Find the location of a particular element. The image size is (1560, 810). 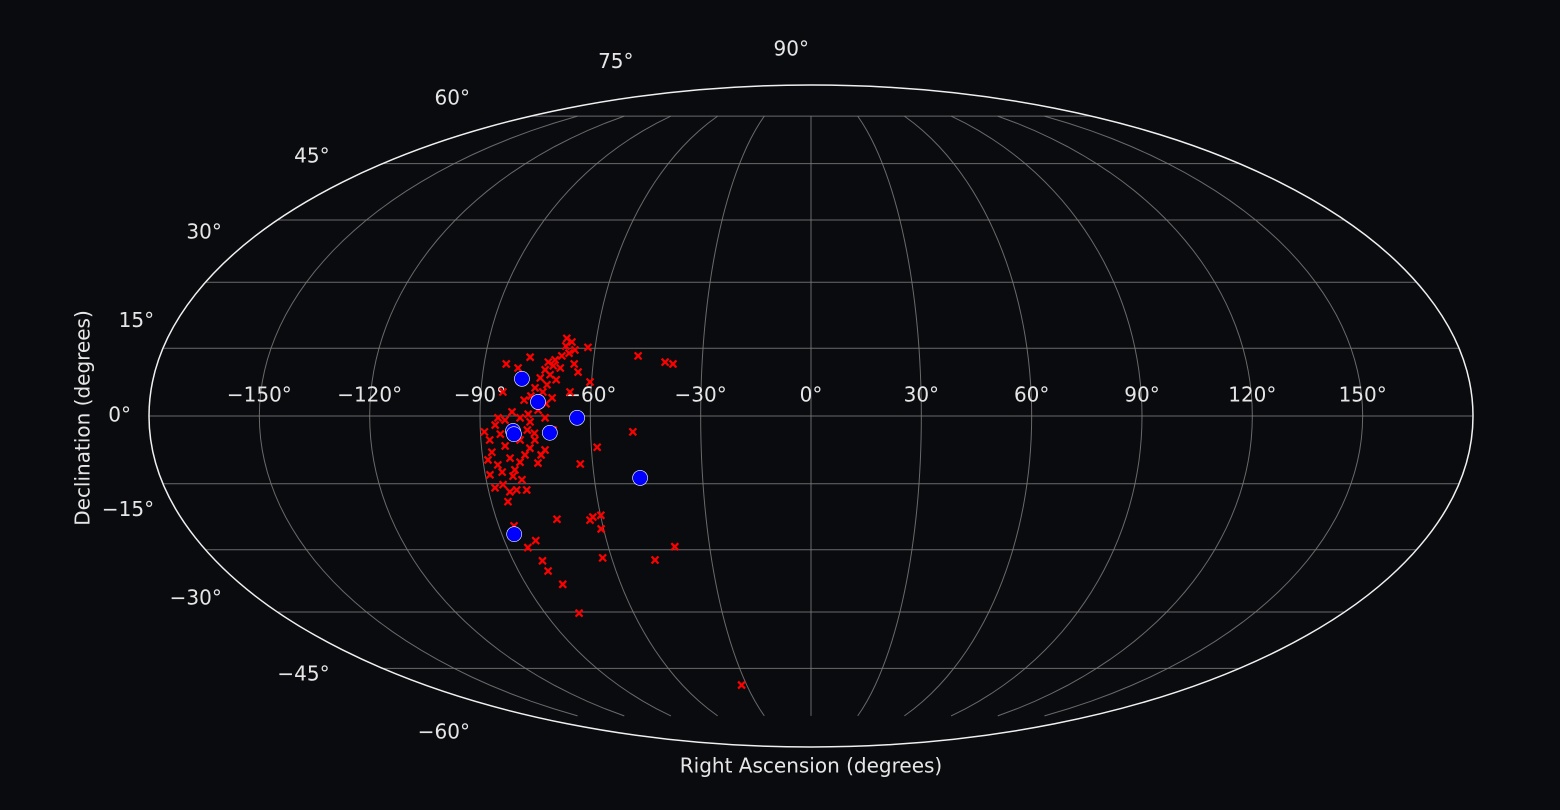

x-tick-label: −30° is located at coordinates (701, 395).